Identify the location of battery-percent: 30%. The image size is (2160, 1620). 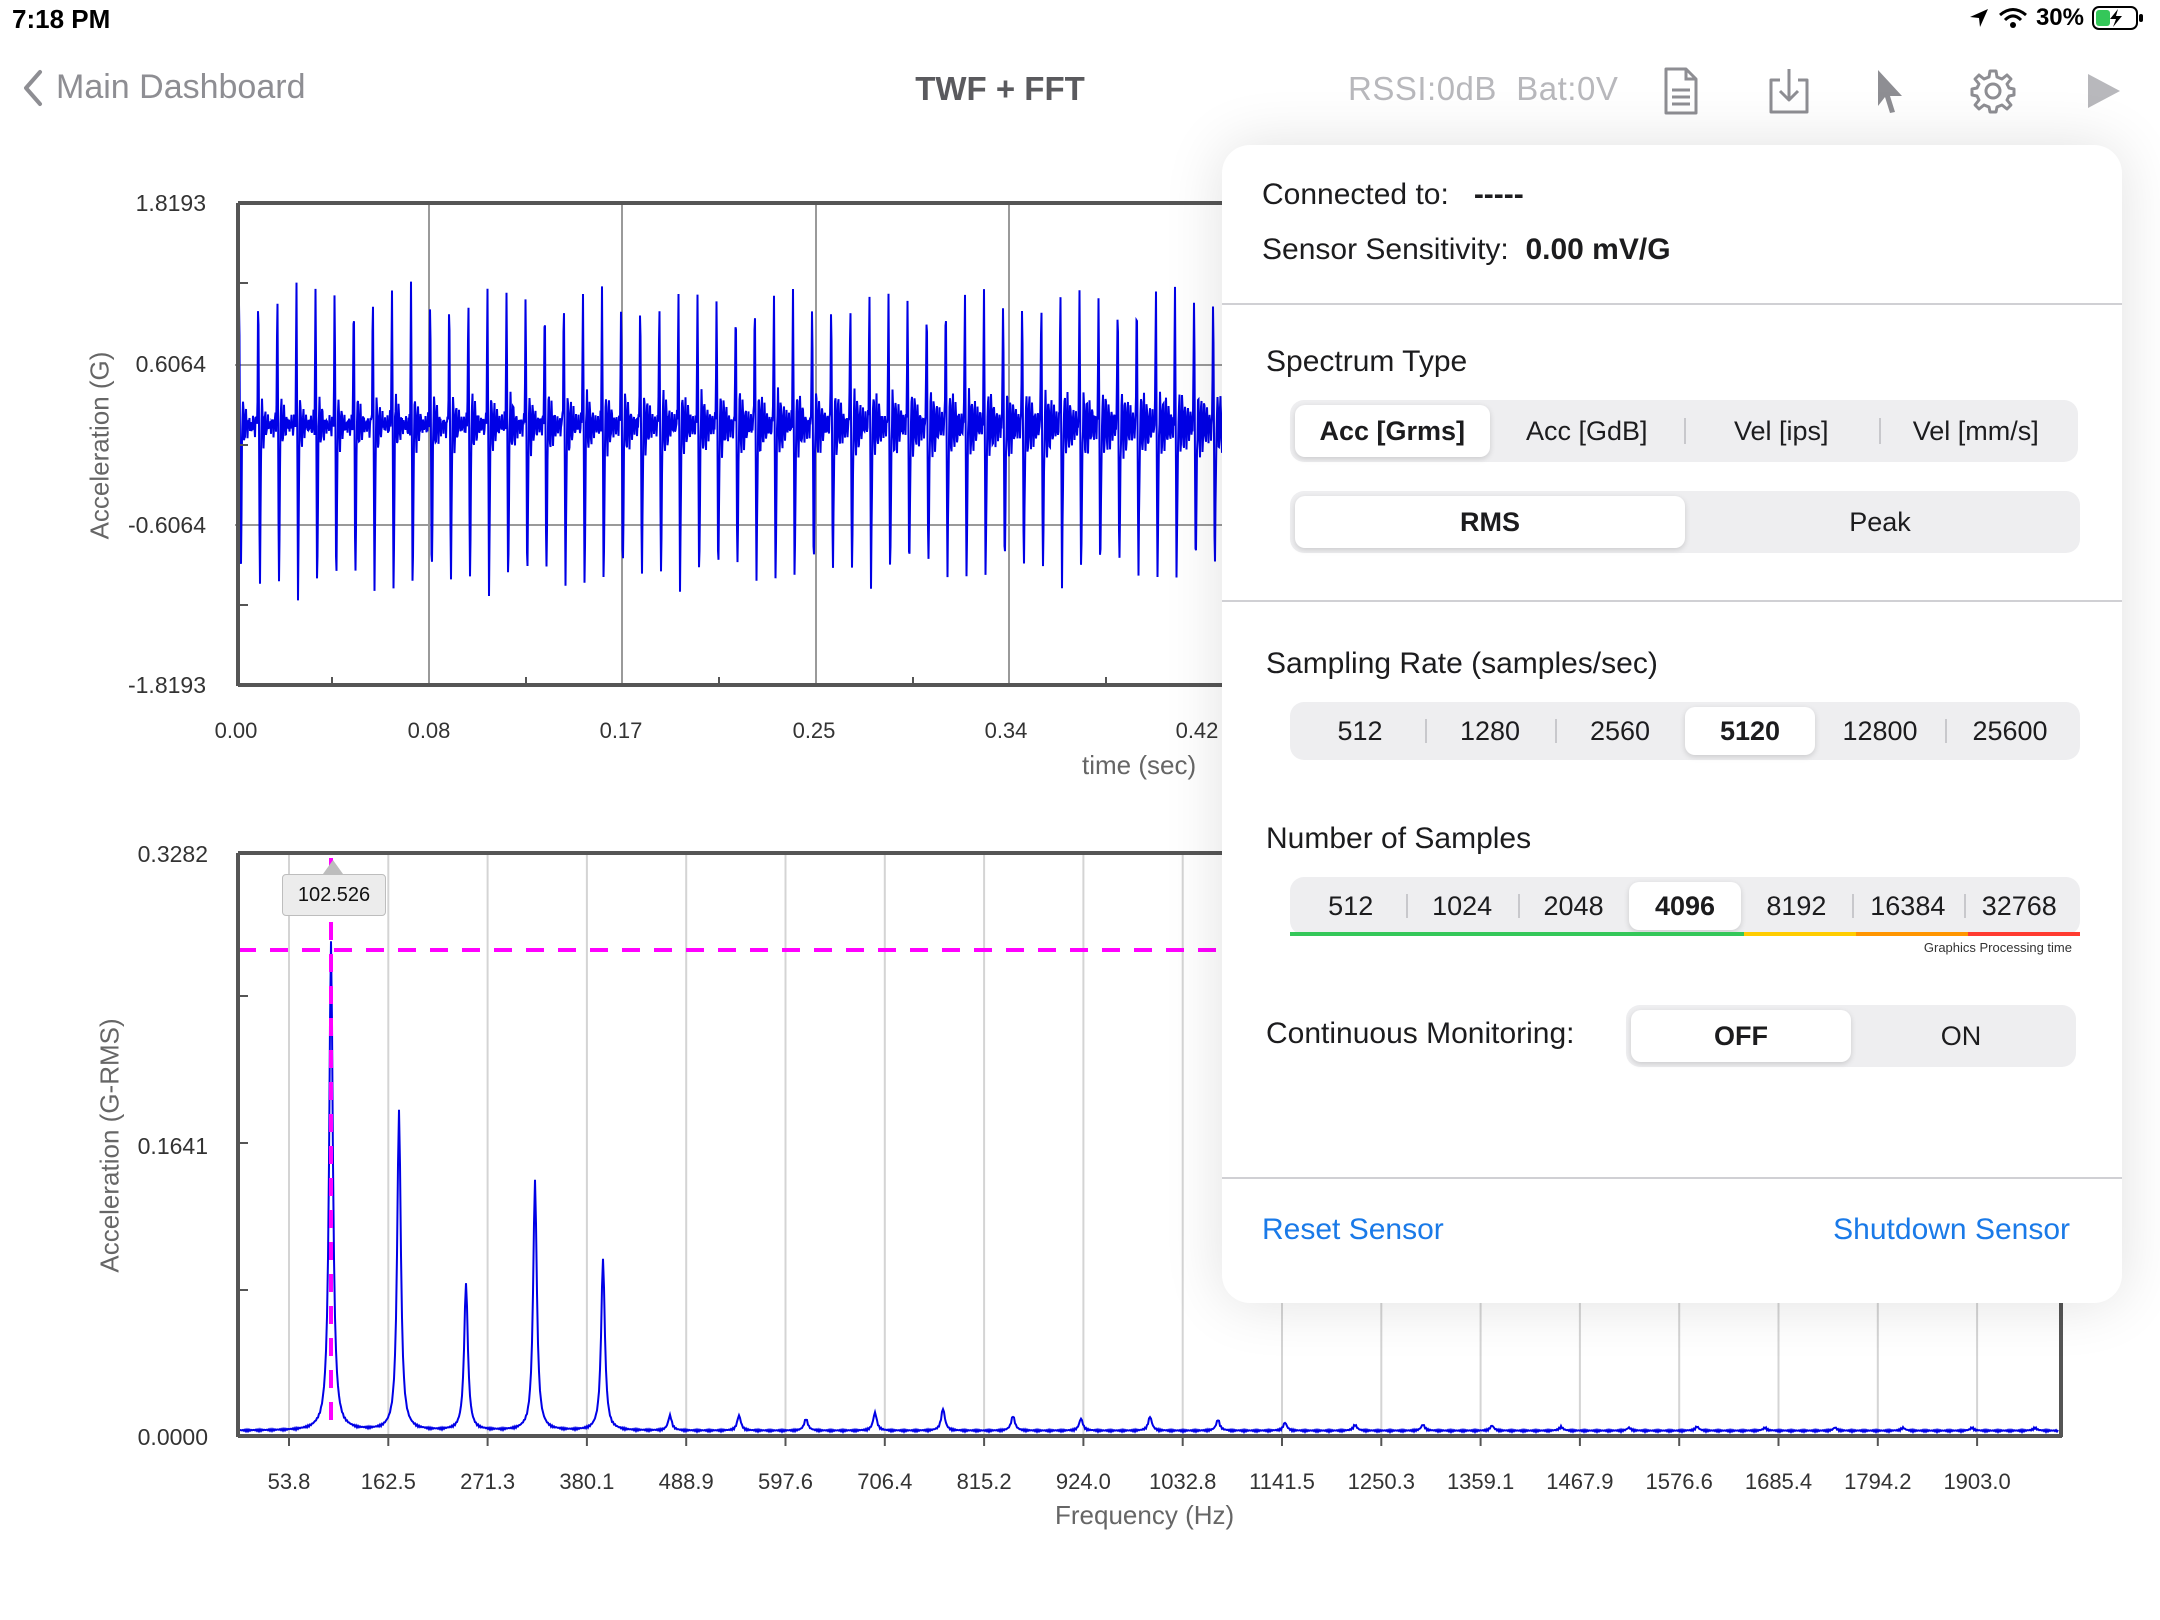
(2059, 17).